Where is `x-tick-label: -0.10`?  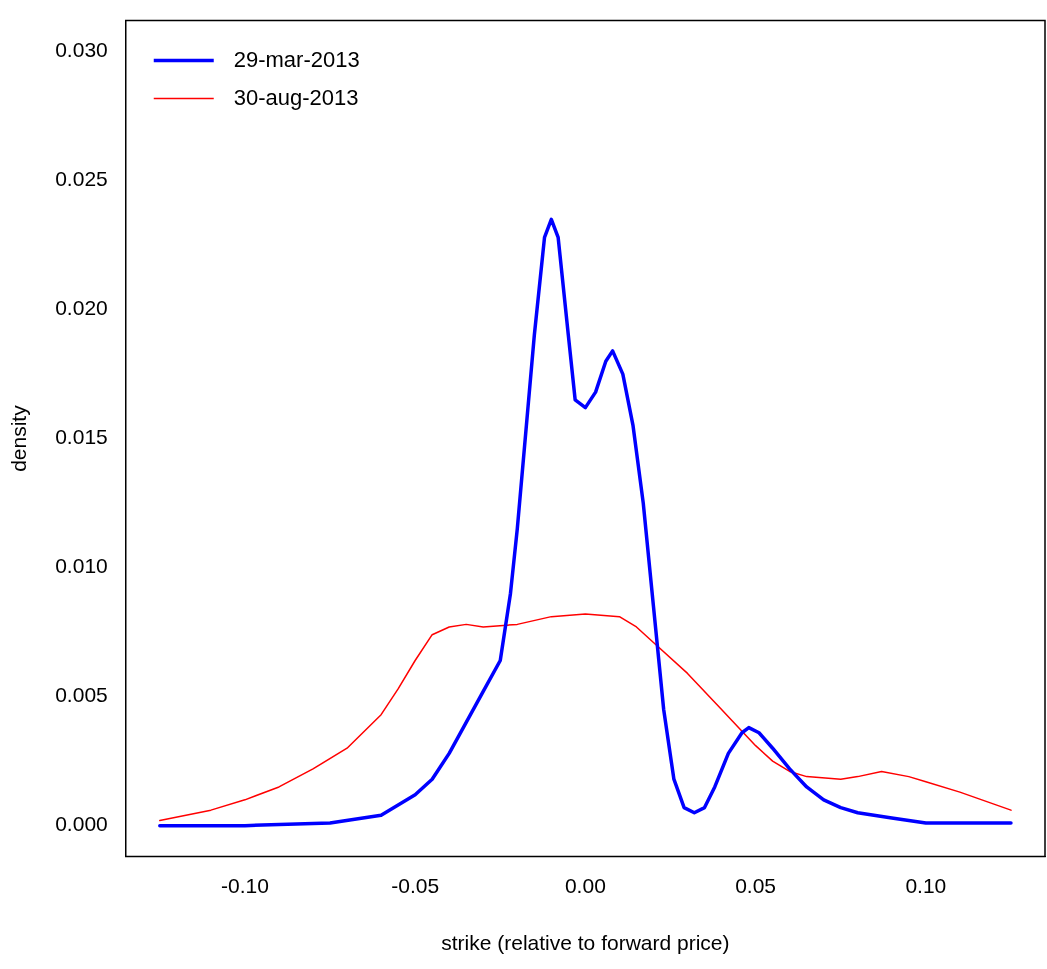 x-tick-label: -0.10 is located at coordinates (244, 885).